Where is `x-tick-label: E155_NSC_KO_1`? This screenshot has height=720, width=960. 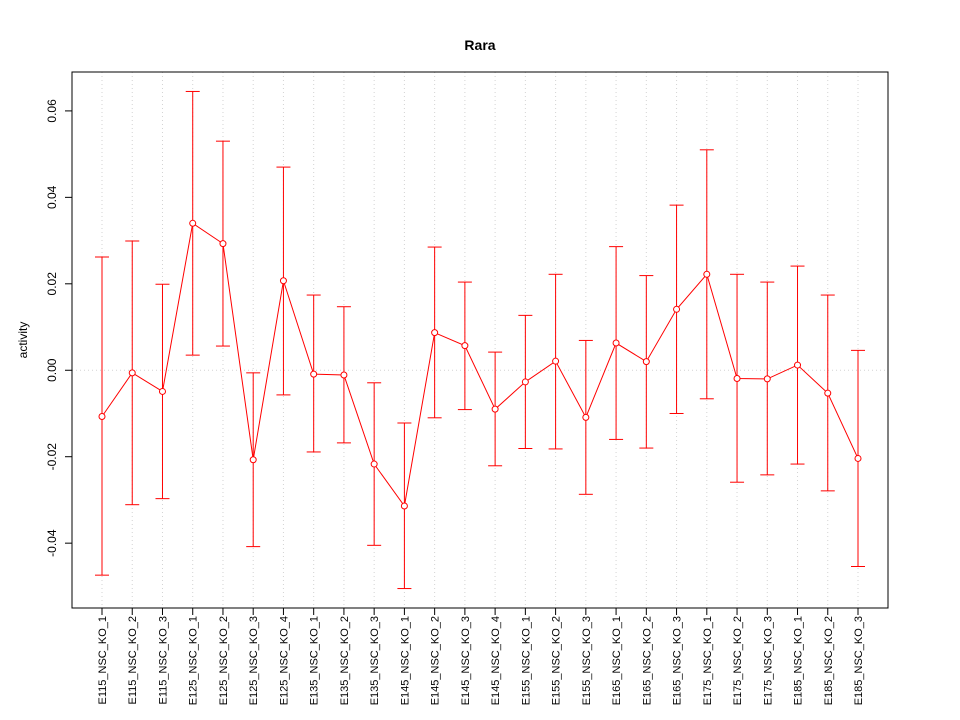
x-tick-label: E155_NSC_KO_1 is located at coordinates (526, 660).